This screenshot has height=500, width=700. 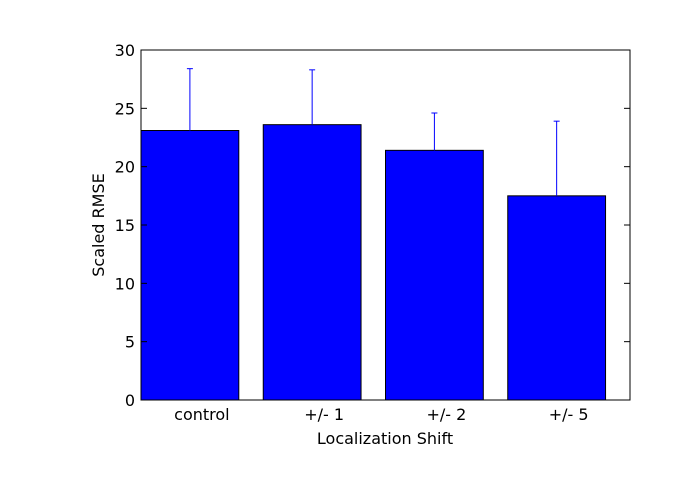 I want to click on y-tick-label-4: 20, so click(x=125, y=167).